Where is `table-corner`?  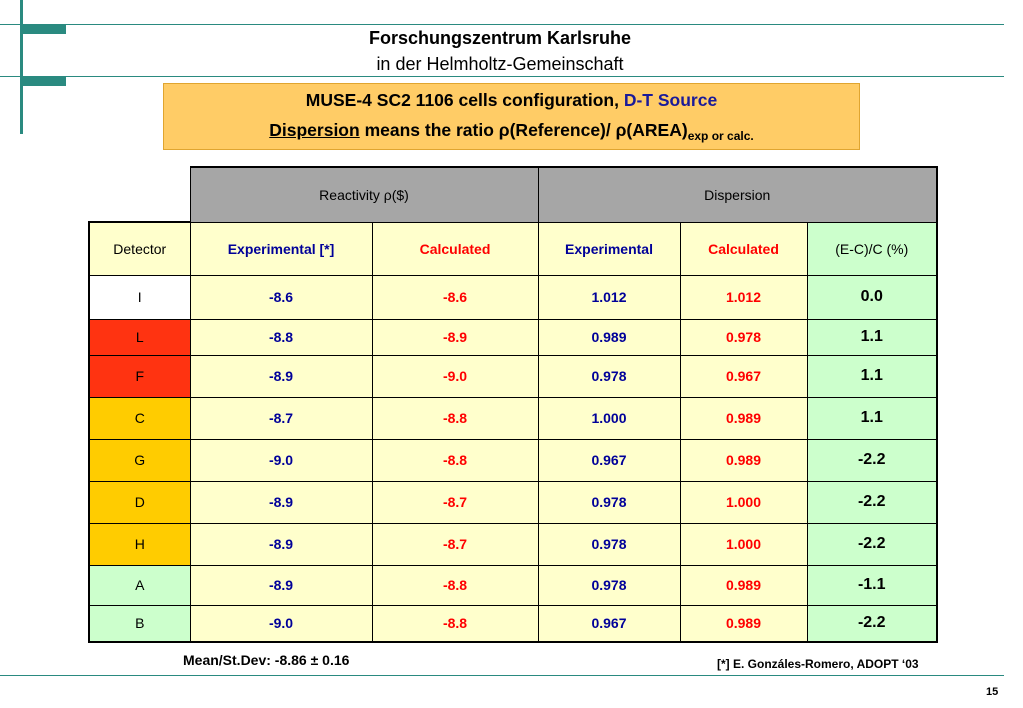
table-corner is located at coordinates (139, 195).